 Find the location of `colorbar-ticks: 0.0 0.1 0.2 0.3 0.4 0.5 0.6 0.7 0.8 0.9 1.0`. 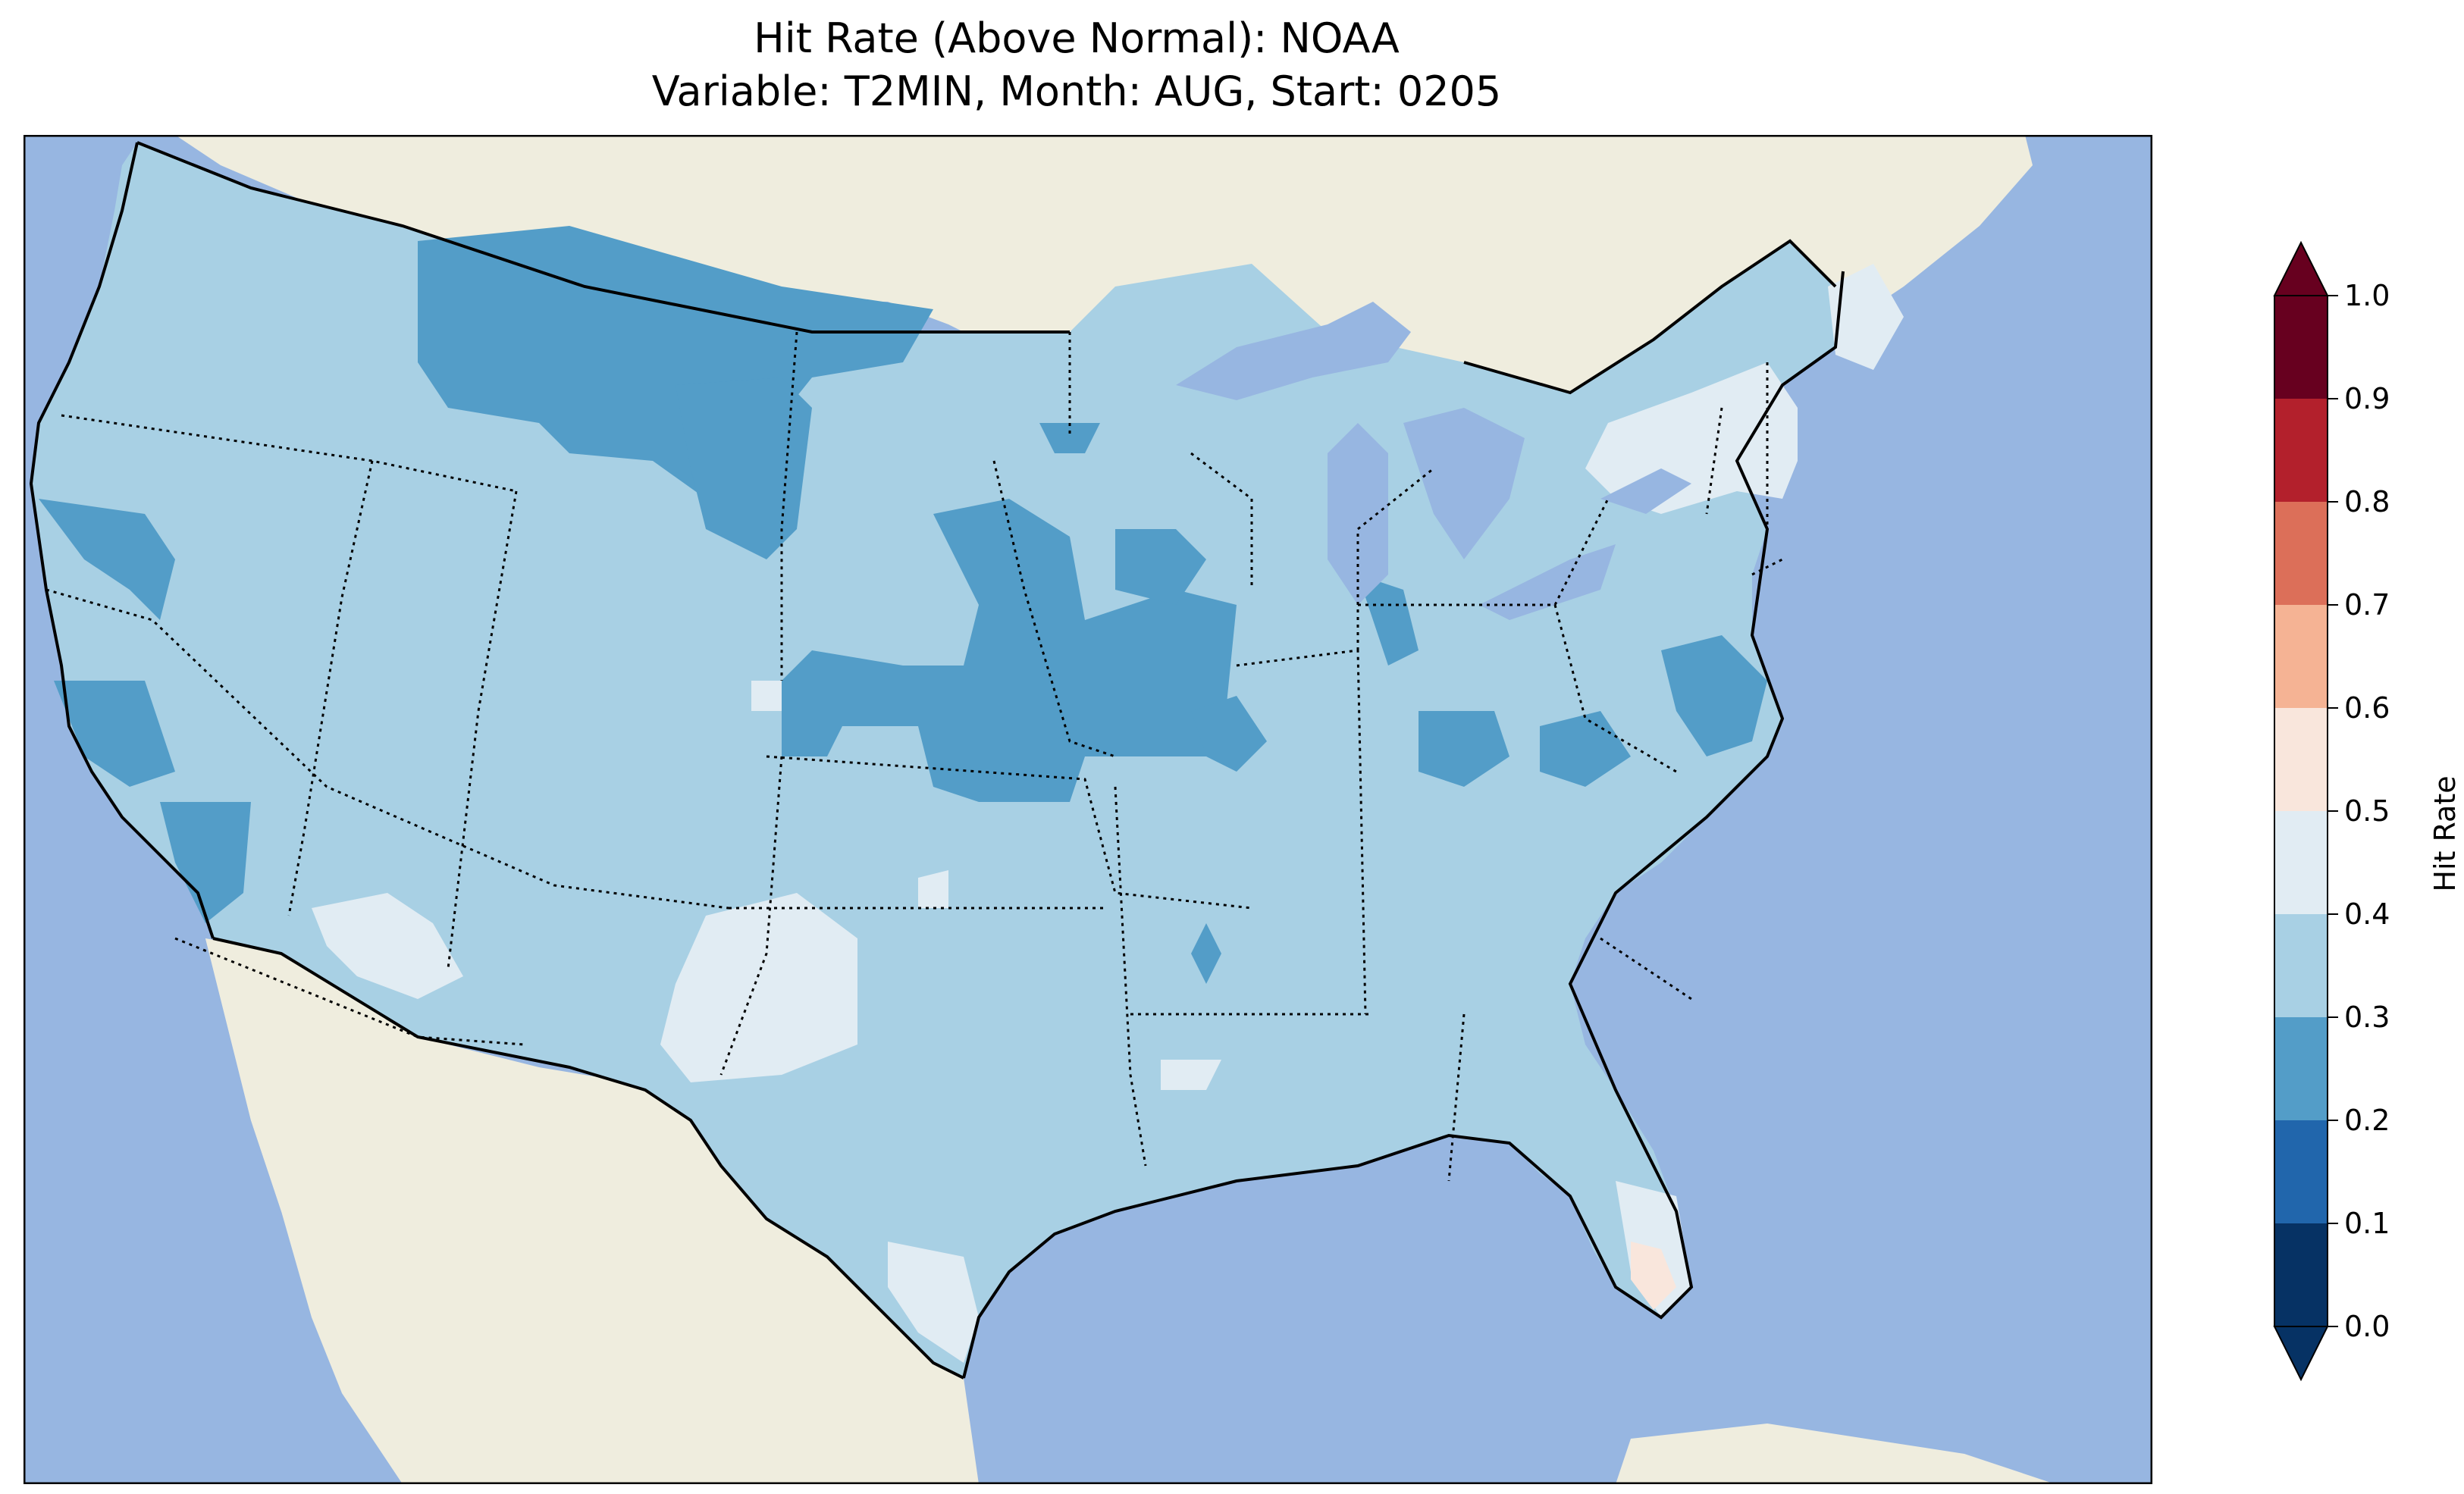

colorbar-ticks: 0.0 0.1 0.2 0.3 0.4 0.5 0.6 0.7 0.8 0.9 1.0 is located at coordinates (2359, 811).